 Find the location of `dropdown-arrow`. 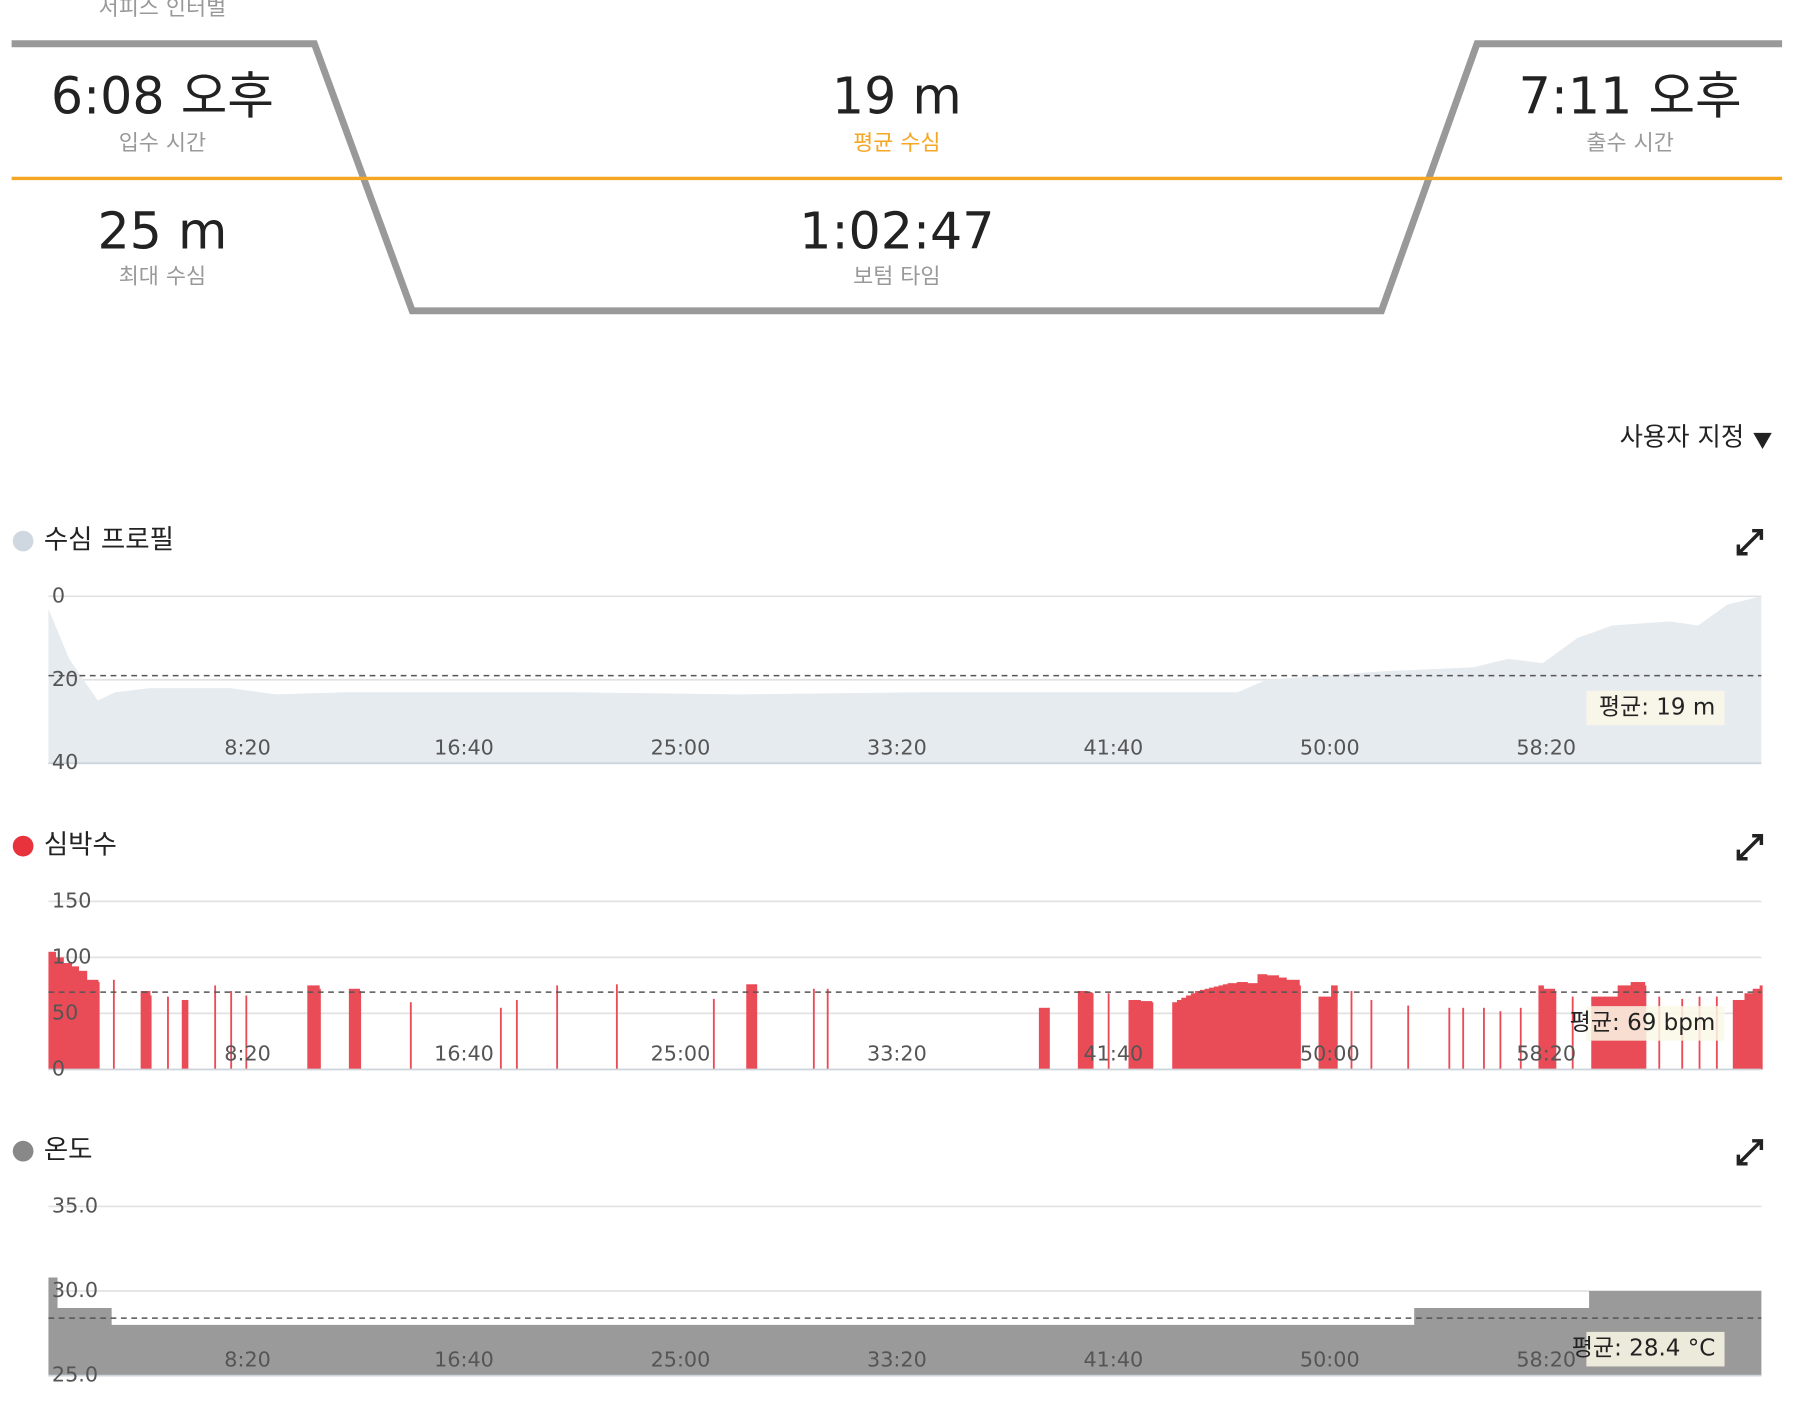

dropdown-arrow is located at coordinates (1762, 440).